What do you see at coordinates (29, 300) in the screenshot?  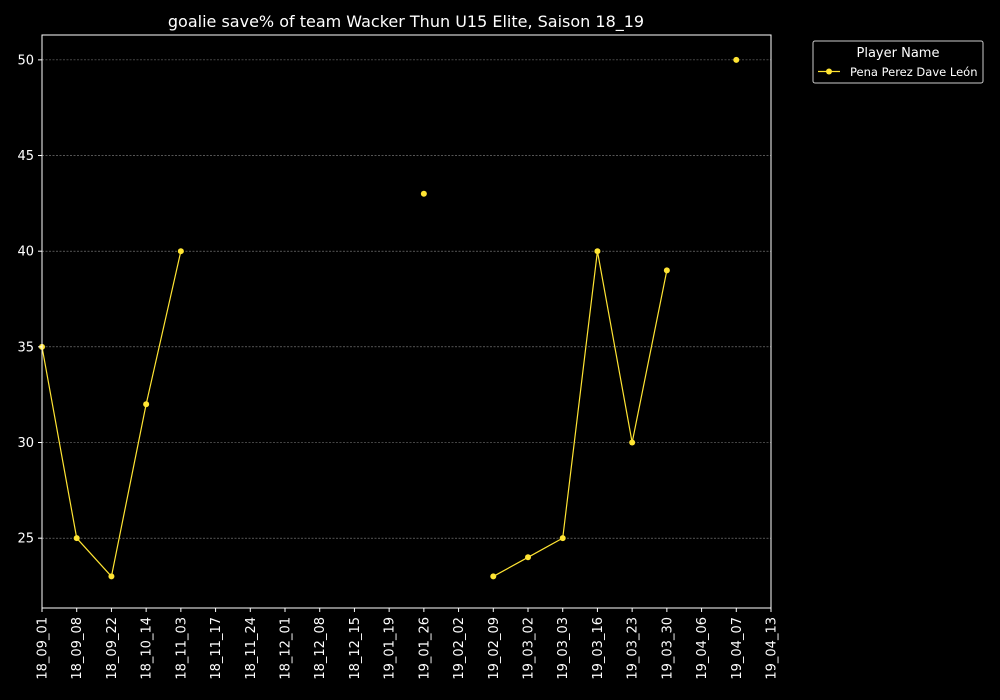 I see `y-axis: 25 30 35 40 45 50` at bounding box center [29, 300].